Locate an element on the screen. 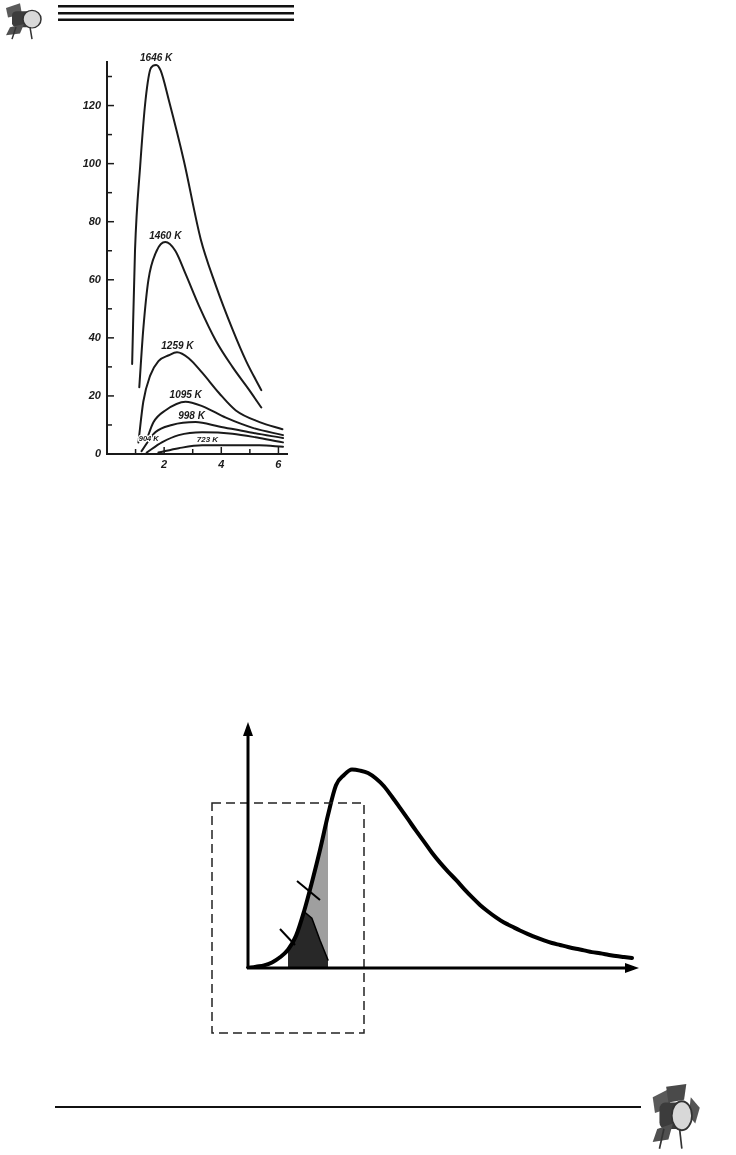 The image size is (736, 1155). y-tick-label: 60 is located at coordinates (95, 278).